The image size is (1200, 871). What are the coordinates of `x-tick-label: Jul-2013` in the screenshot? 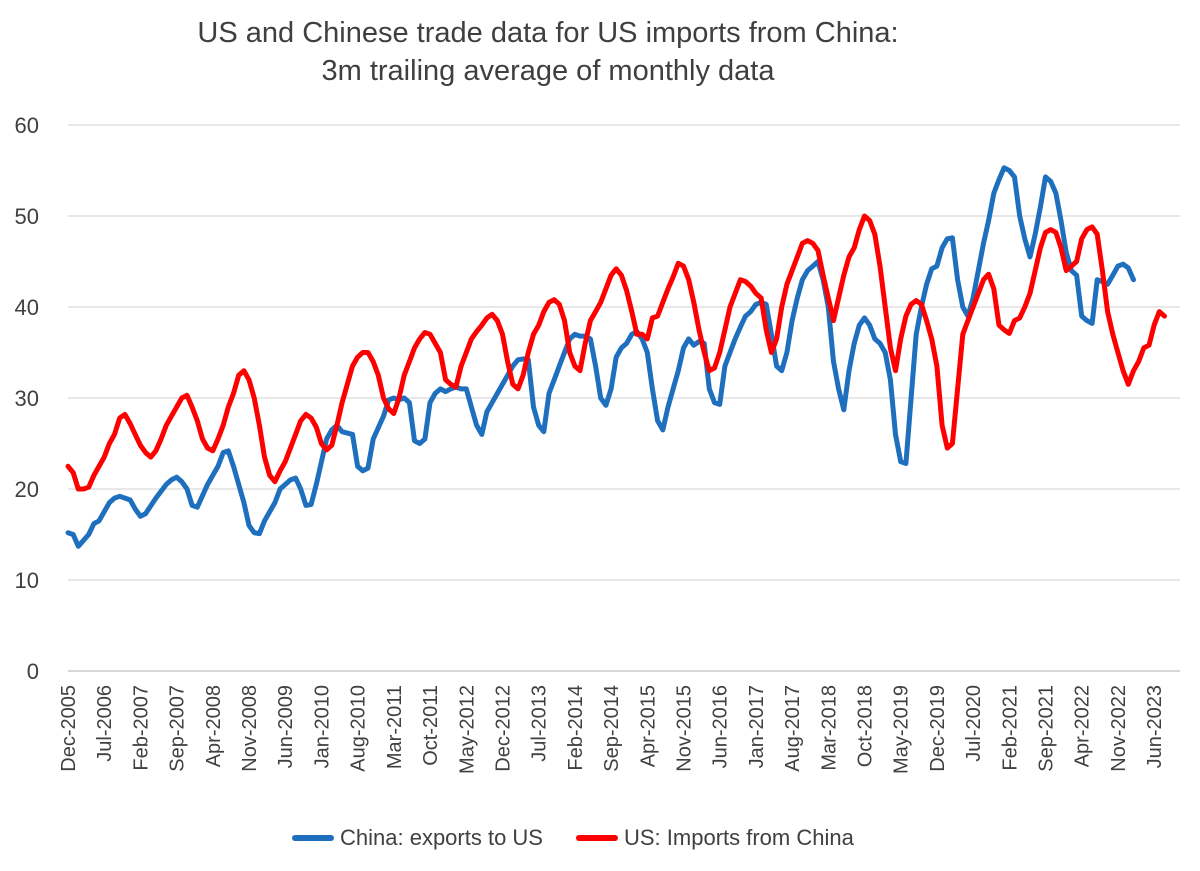 It's located at (540, 723).